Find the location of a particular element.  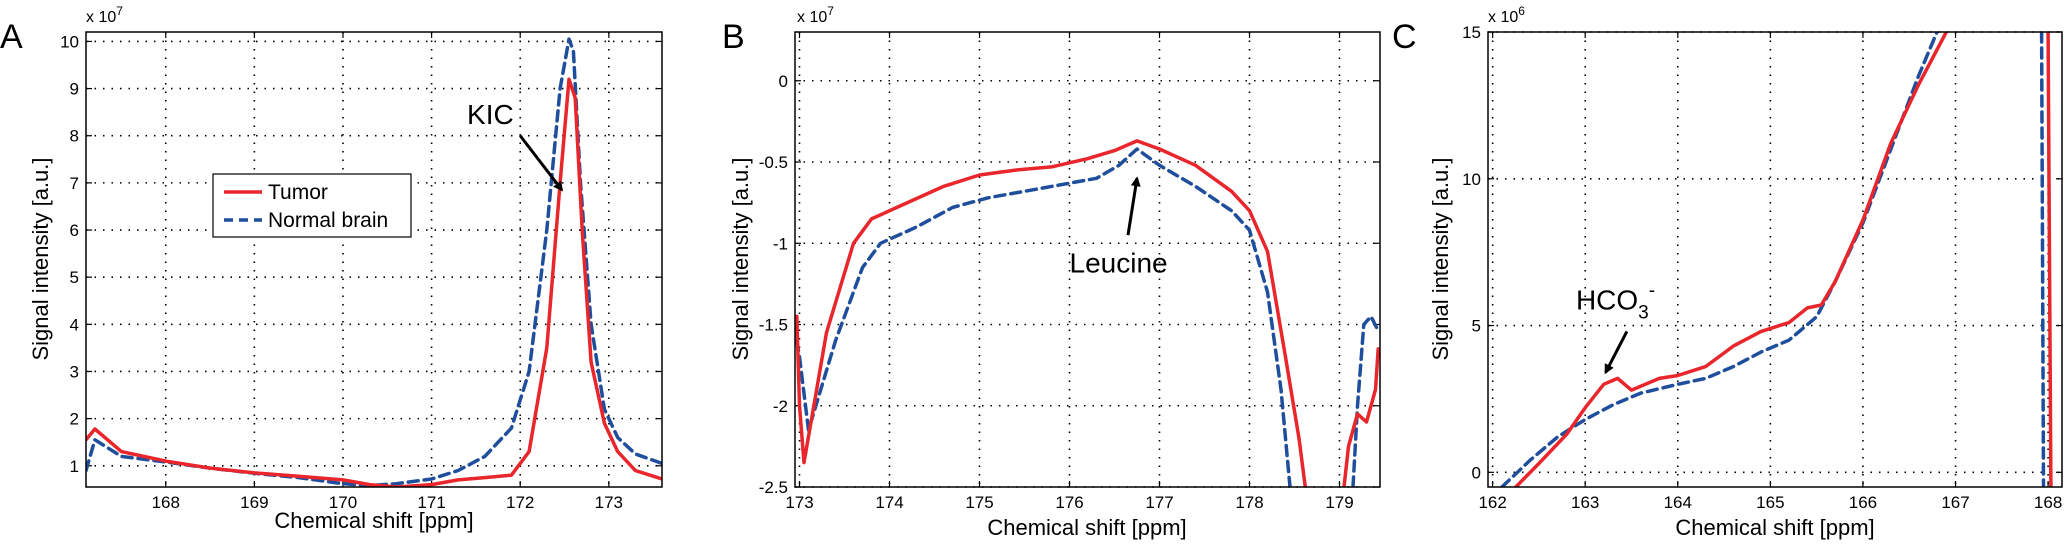

x-tick-label: 165 is located at coordinates (1770, 502).